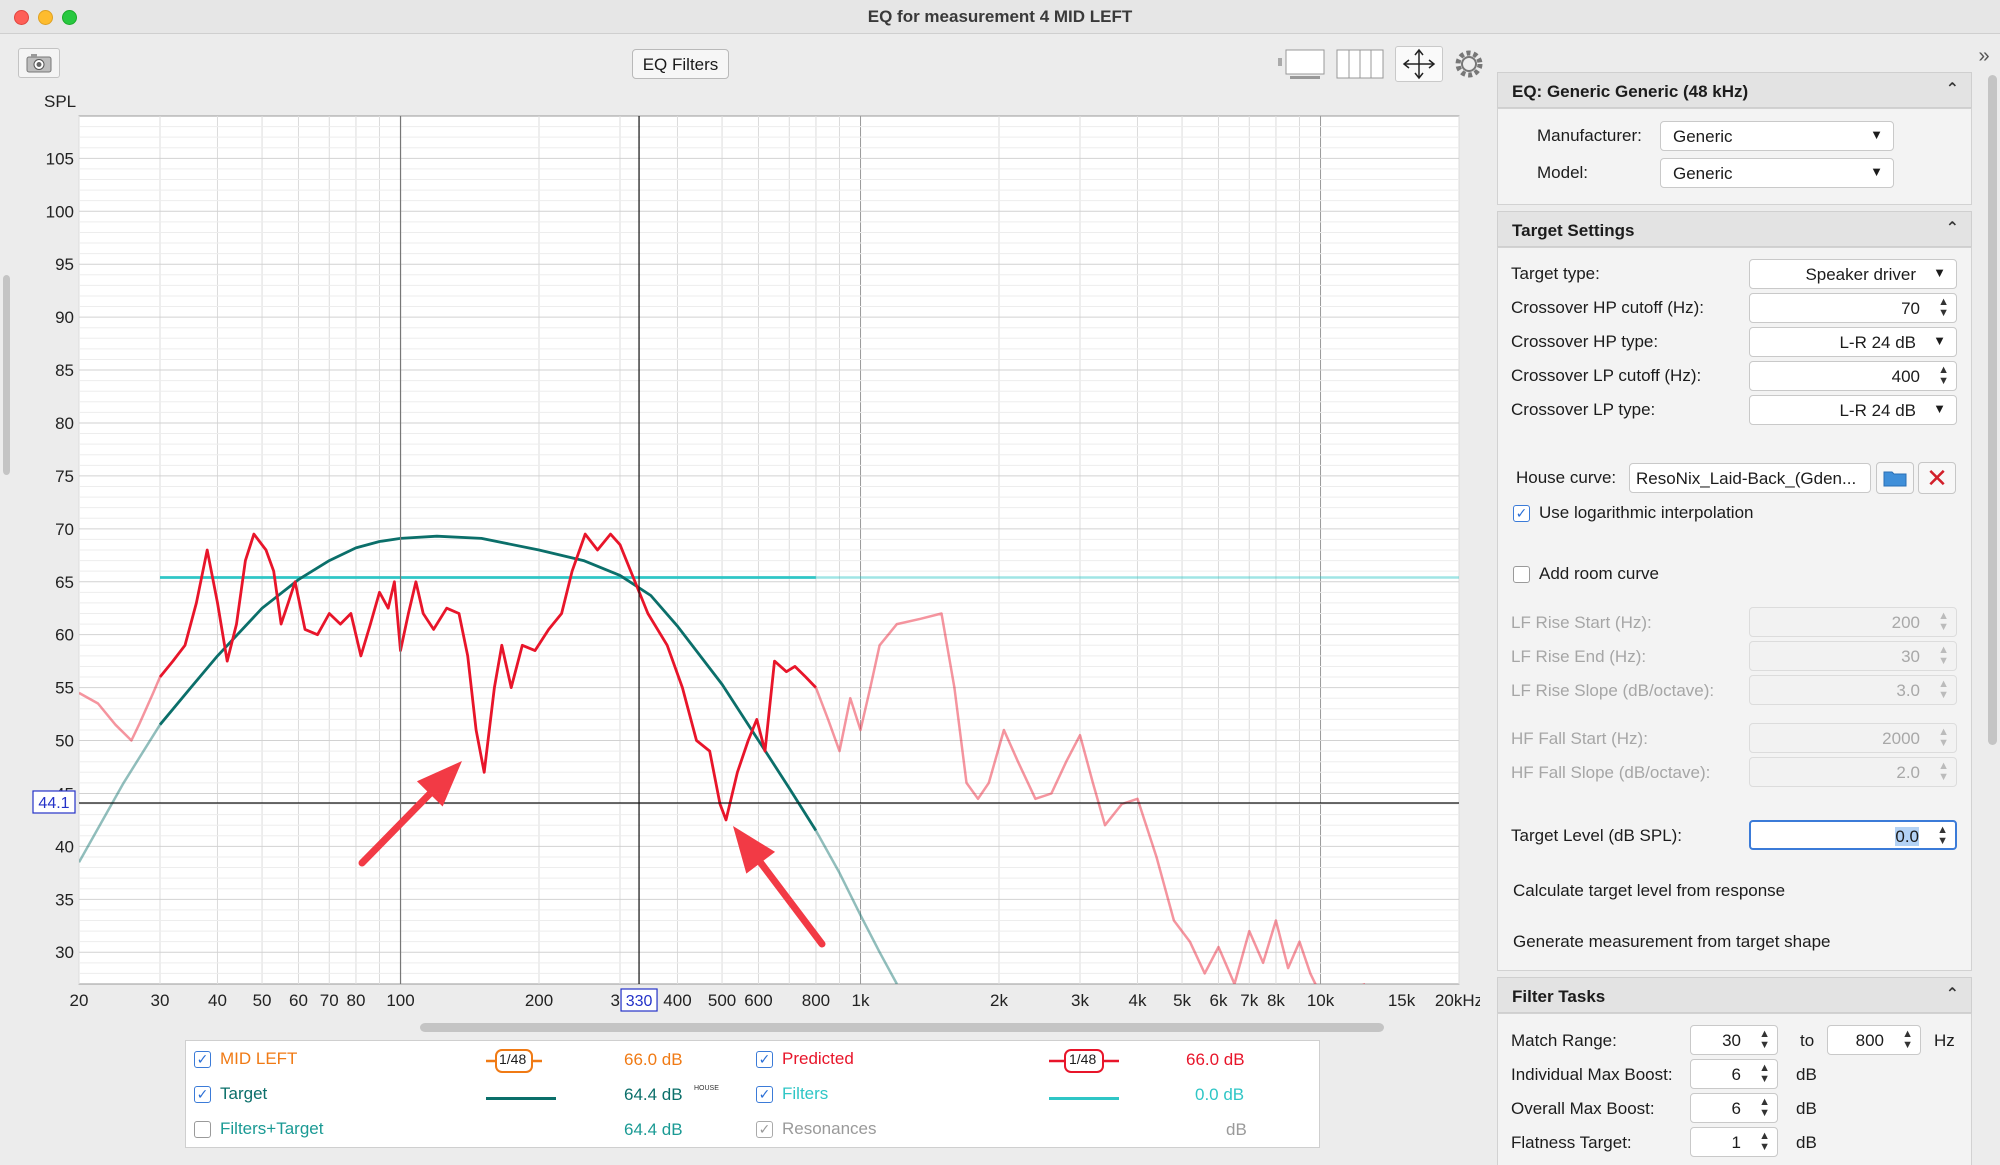 The image size is (2000, 1165). Describe the element at coordinates (1907, 836) in the screenshot. I see `target-level-value: 0.0` at that location.